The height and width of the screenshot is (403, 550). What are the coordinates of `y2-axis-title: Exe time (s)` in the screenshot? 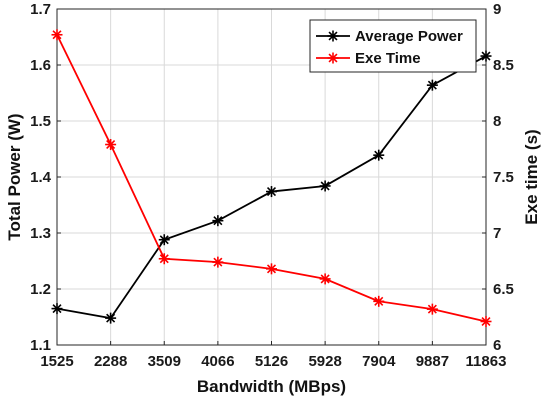 It's located at (531, 176).